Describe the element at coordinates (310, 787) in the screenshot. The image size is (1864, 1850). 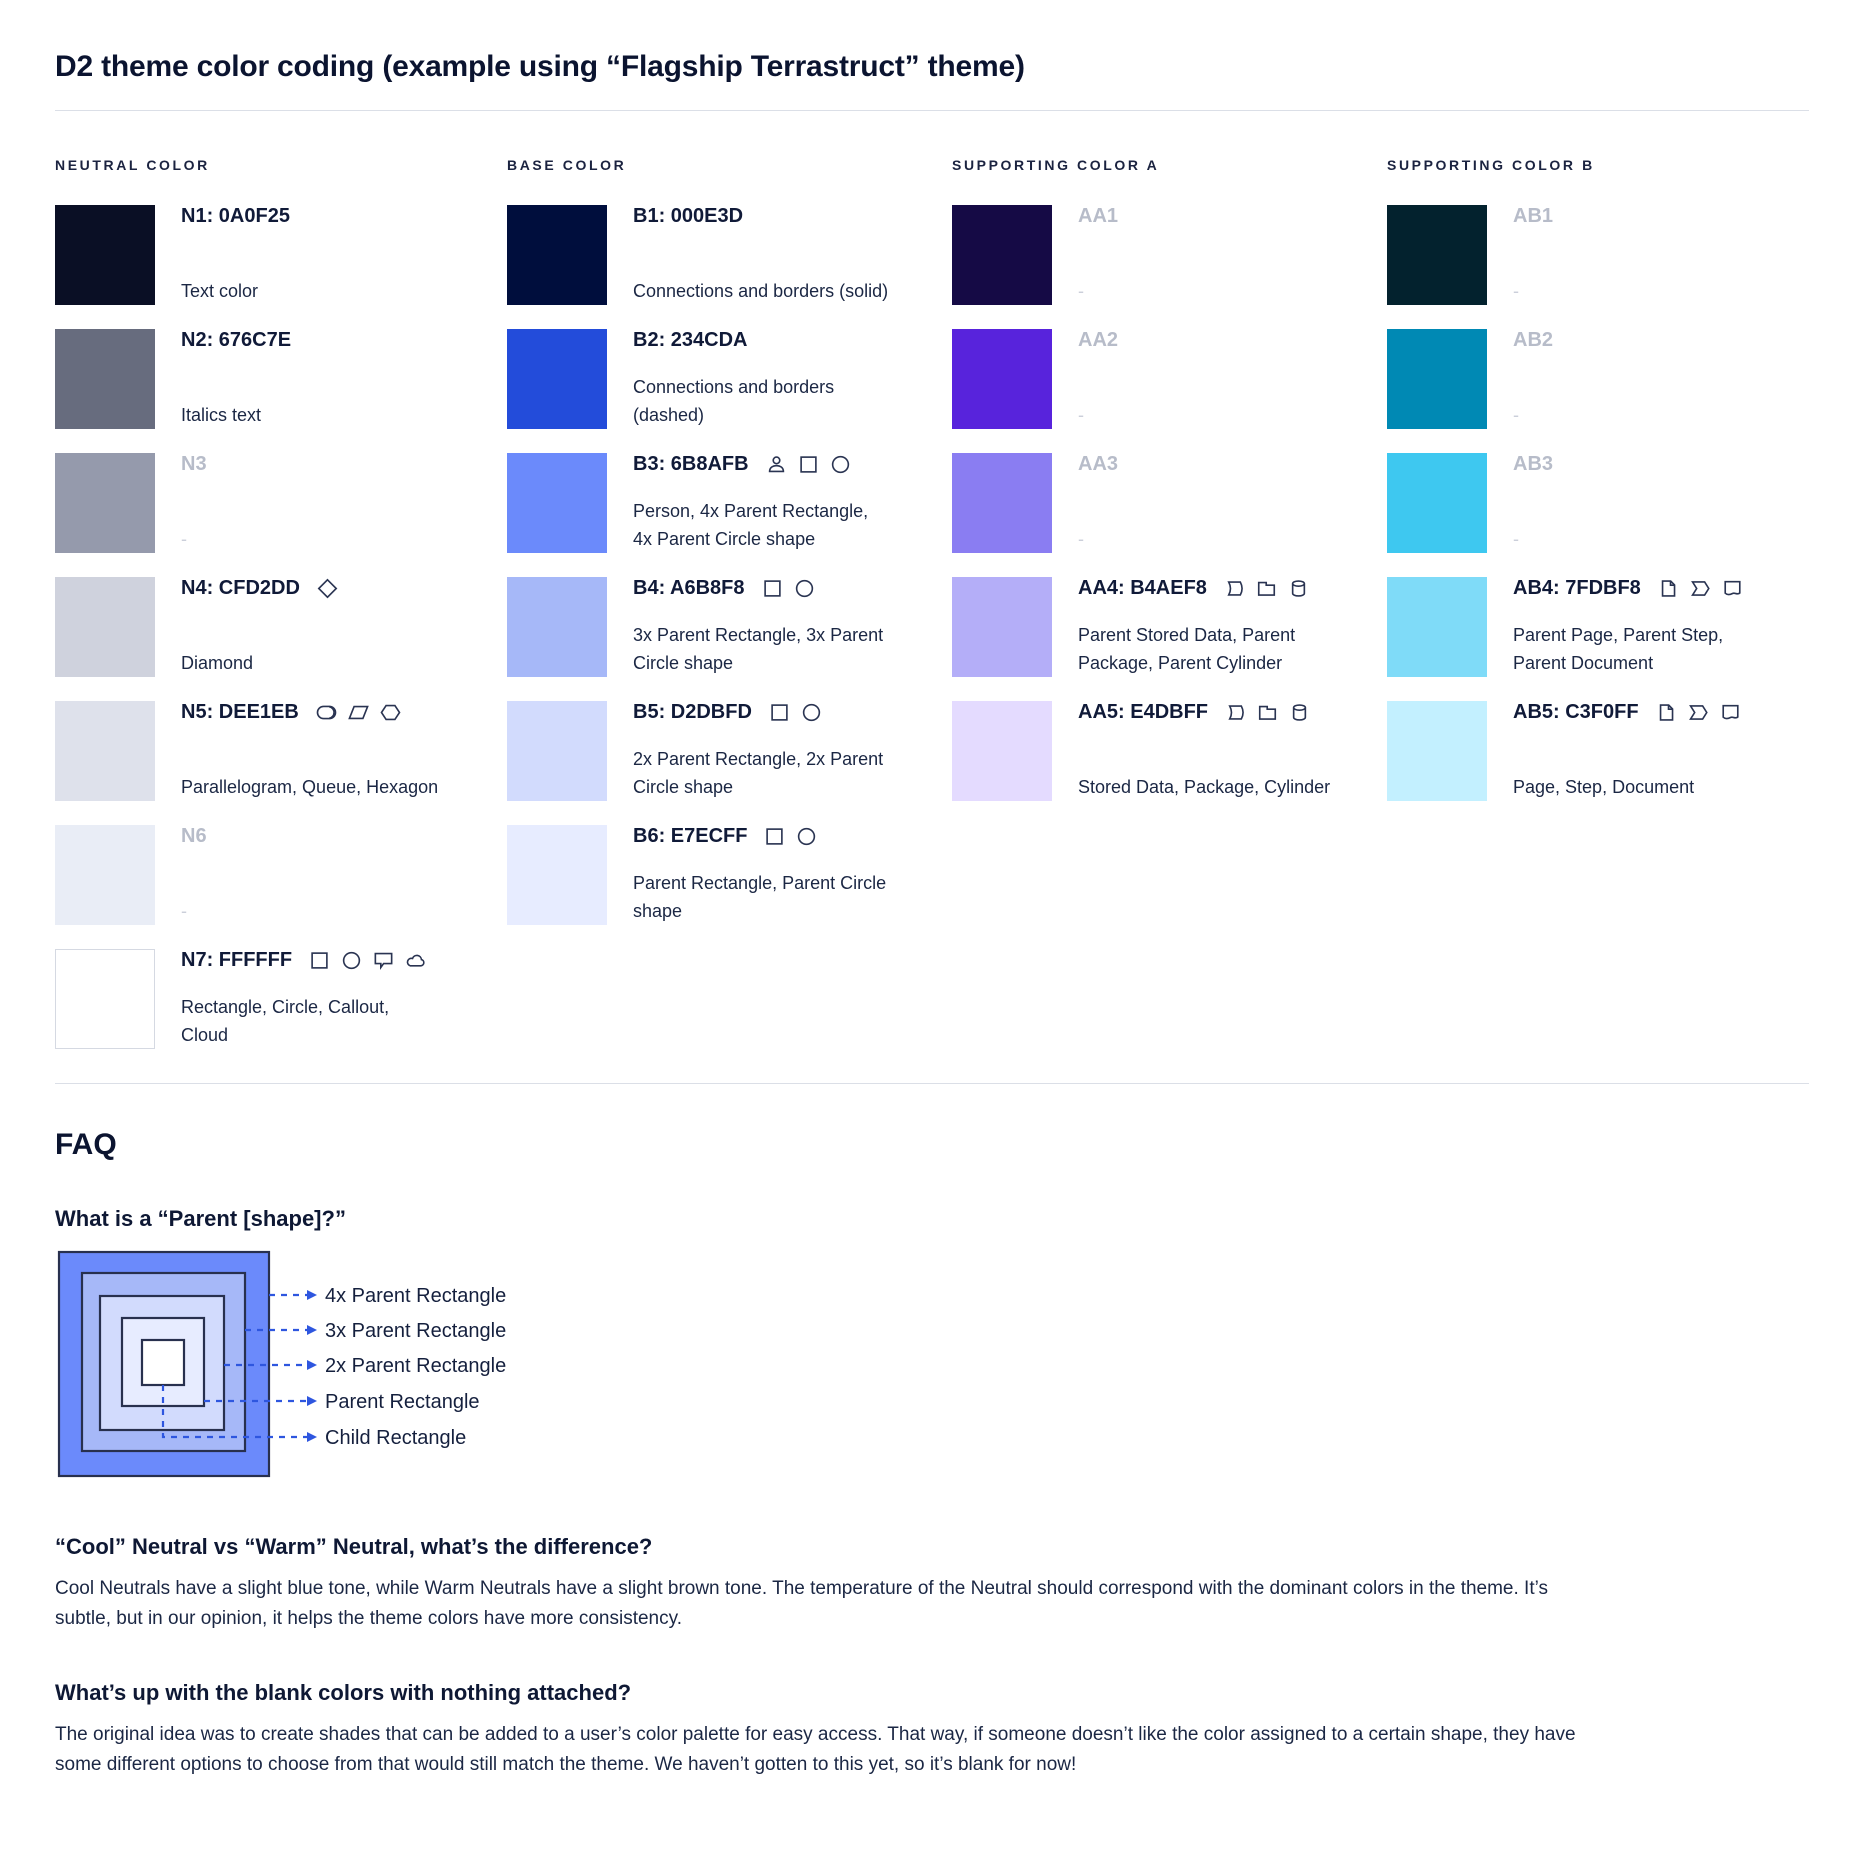
I see `swatch-desc: Parallelogram, Queue, Hexagon` at that location.